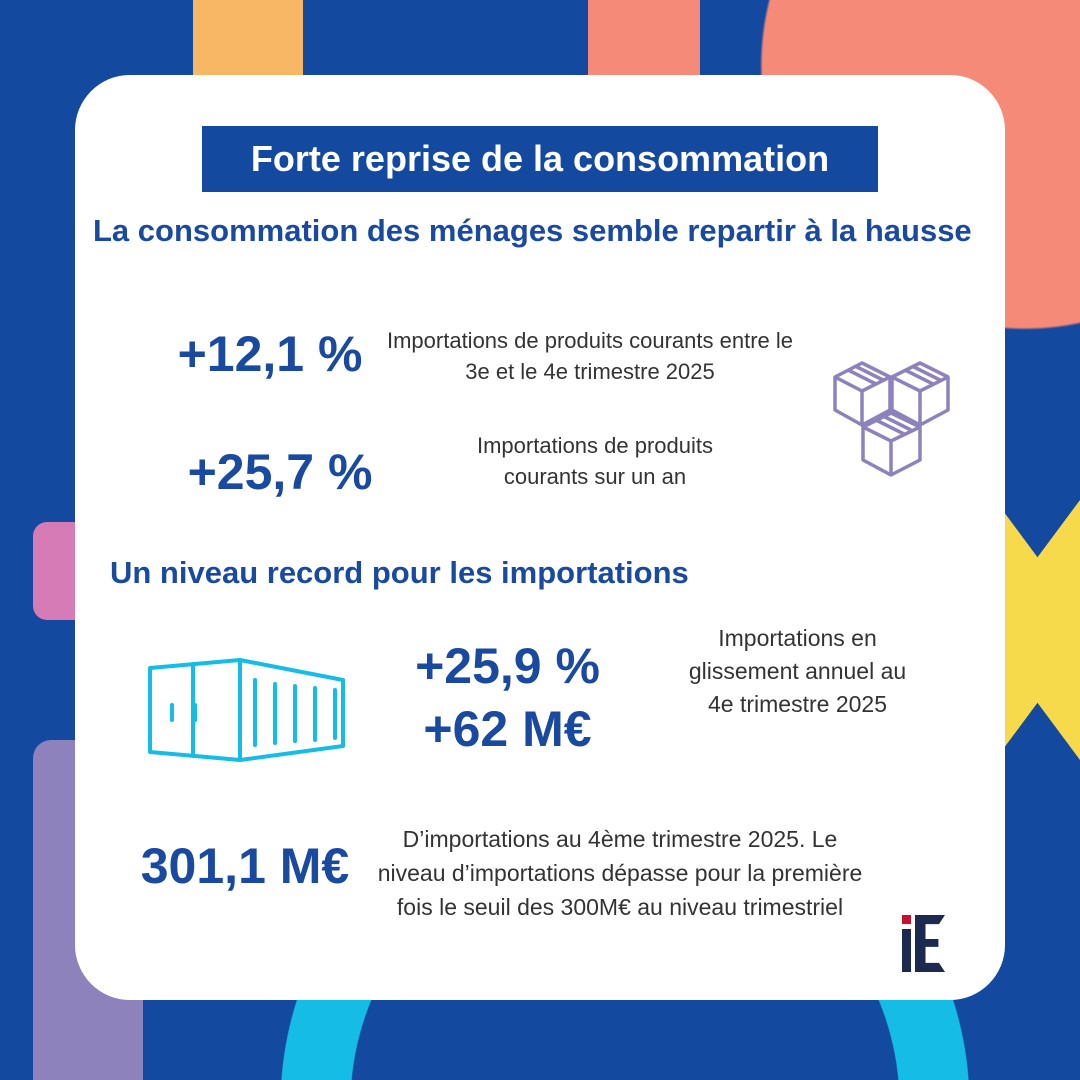 The image size is (1080, 1080). I want to click on bg-salmon-bar, so click(644, 40).